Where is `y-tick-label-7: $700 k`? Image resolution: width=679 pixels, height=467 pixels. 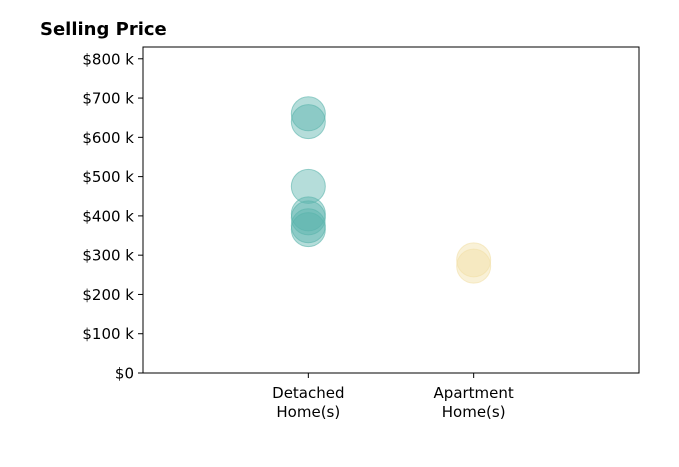 y-tick-label-7: $700 k is located at coordinates (108, 99).